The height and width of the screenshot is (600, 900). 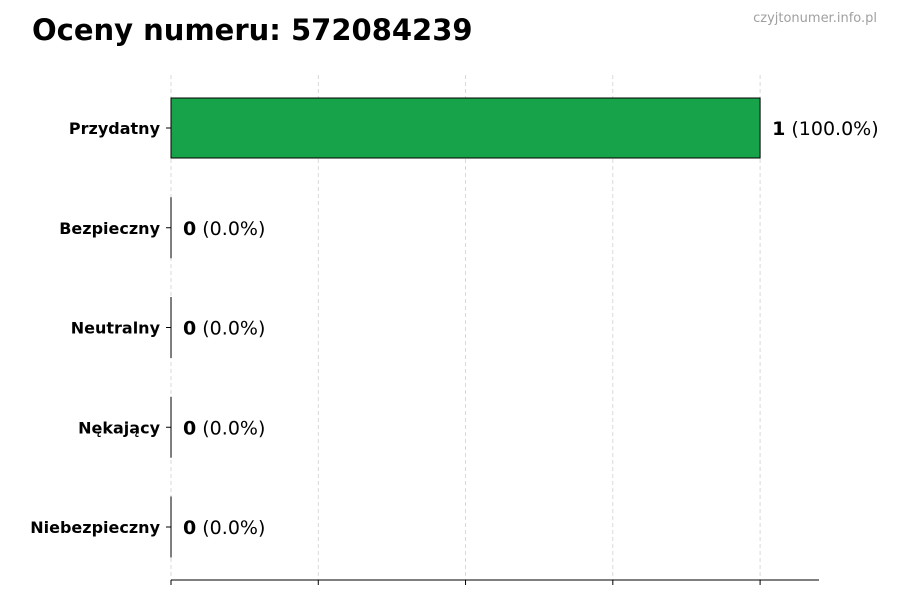 What do you see at coordinates (252, 30) in the screenshot?
I see `chart-title: Oceny numeru: 572084239` at bounding box center [252, 30].